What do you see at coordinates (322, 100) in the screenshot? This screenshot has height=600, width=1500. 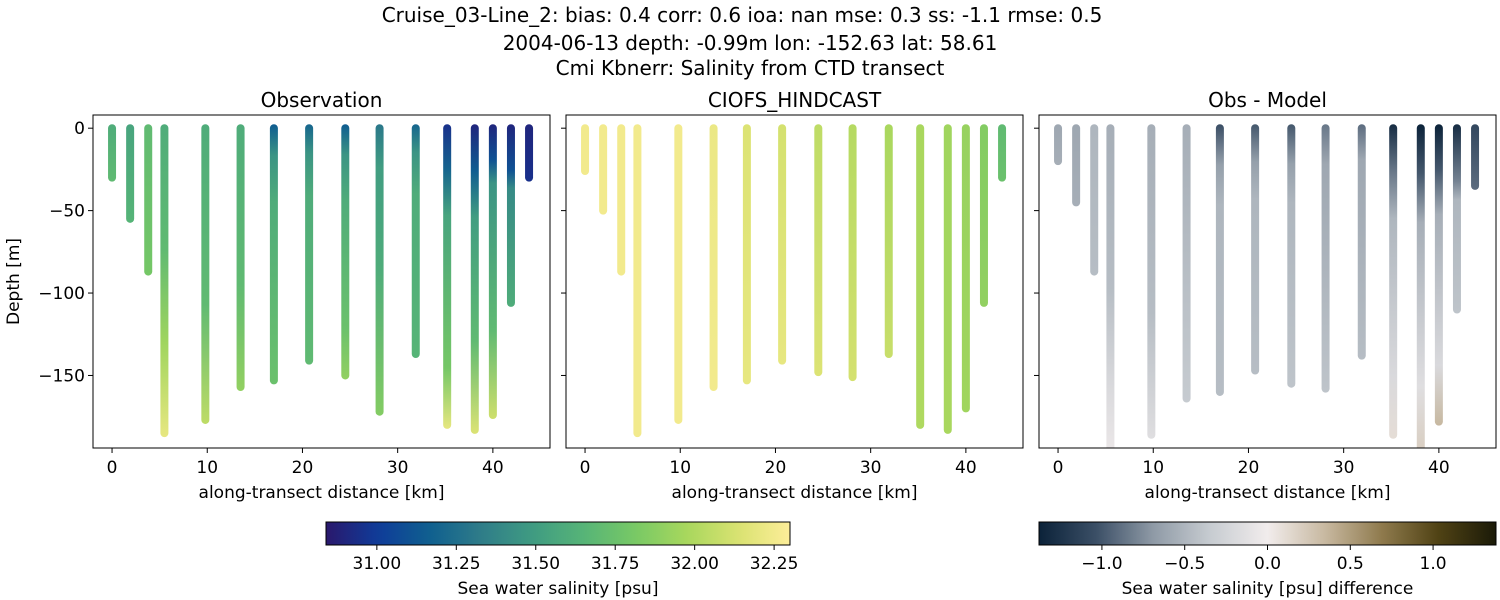 I see `panel-title: Observation` at bounding box center [322, 100].